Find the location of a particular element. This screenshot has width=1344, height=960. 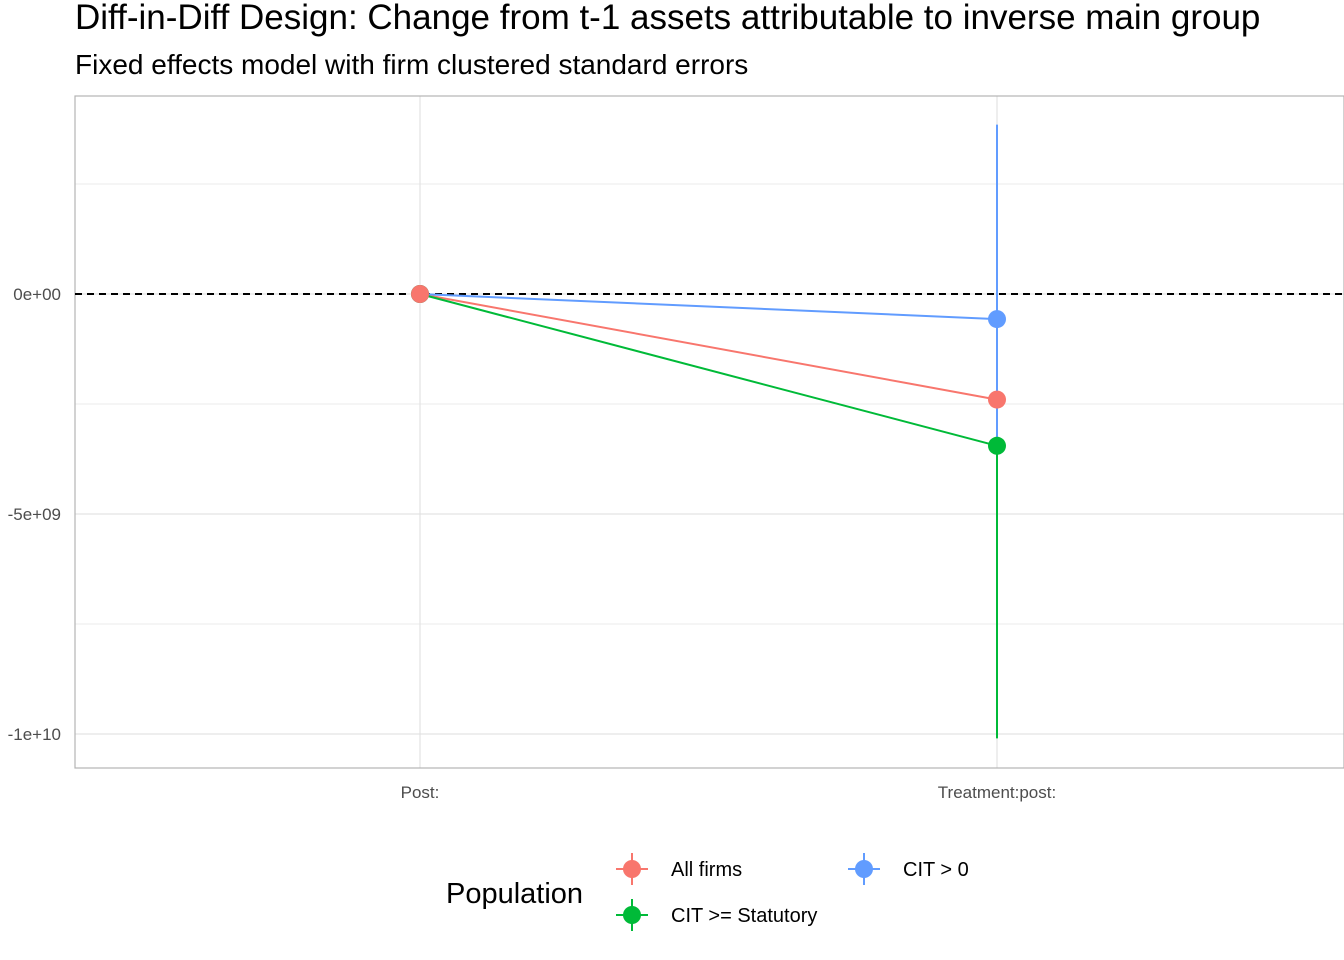

legend-label: CIT >= Statutory is located at coordinates (744, 916).